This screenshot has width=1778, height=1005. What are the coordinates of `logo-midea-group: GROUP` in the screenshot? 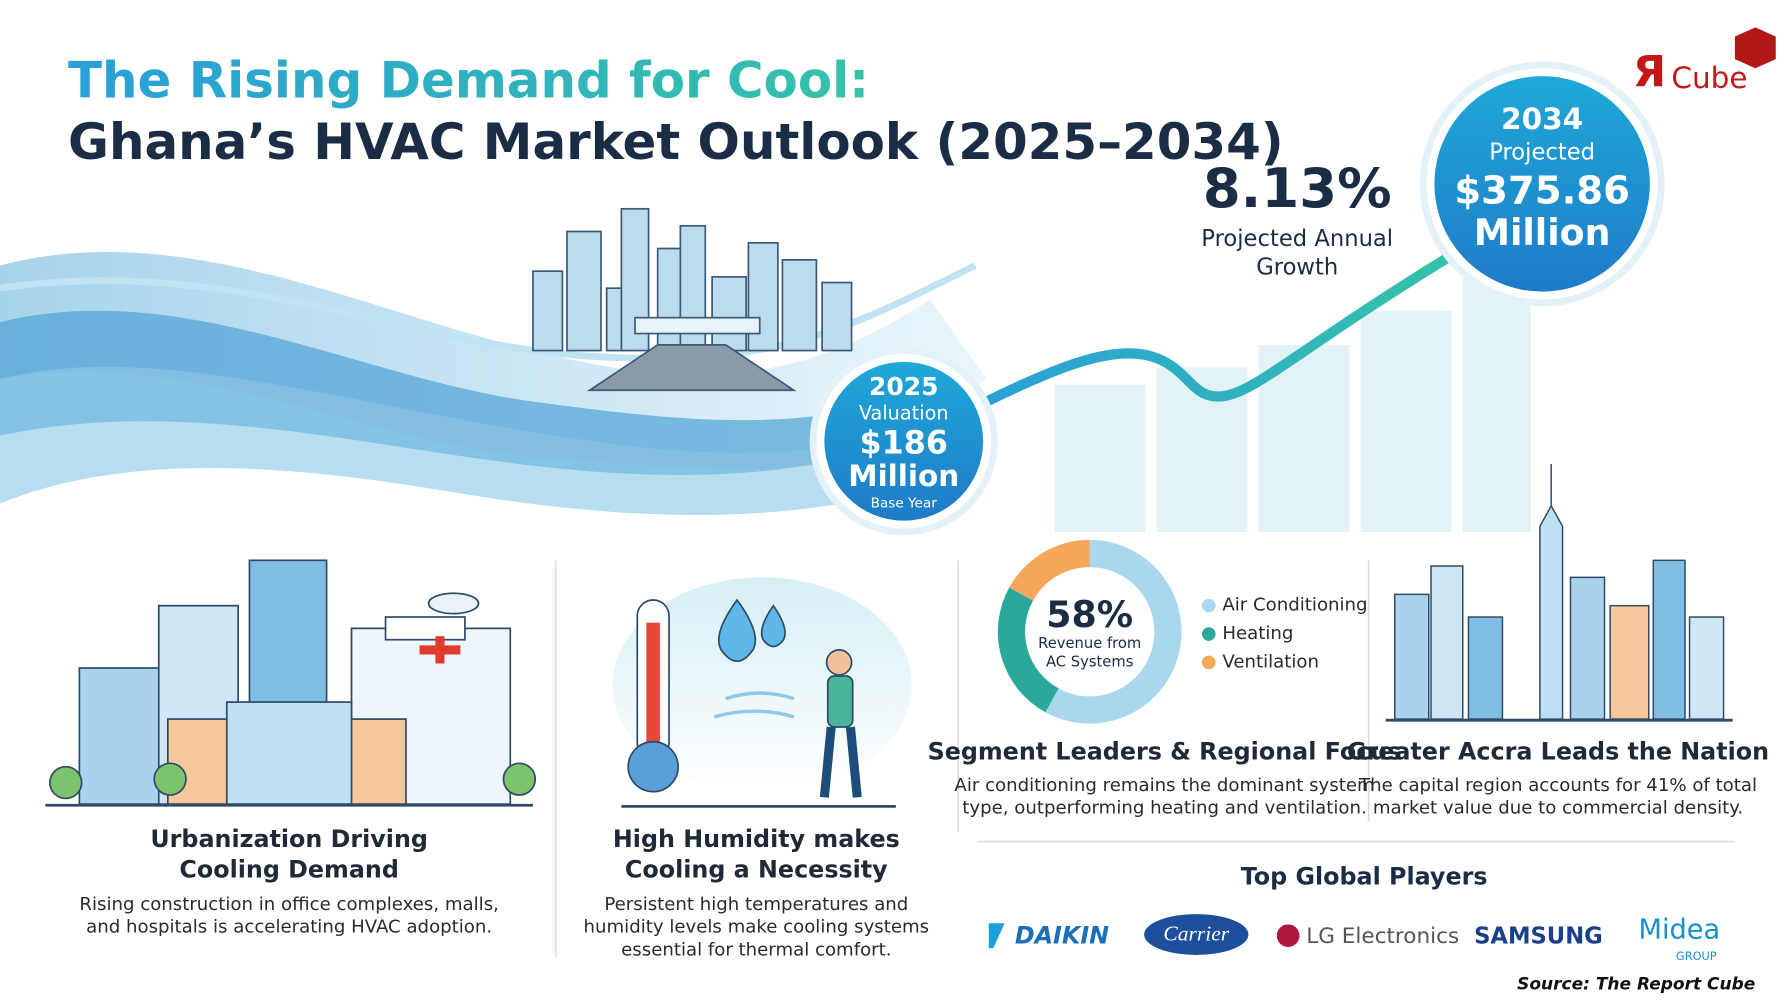 It's located at (1696, 956).